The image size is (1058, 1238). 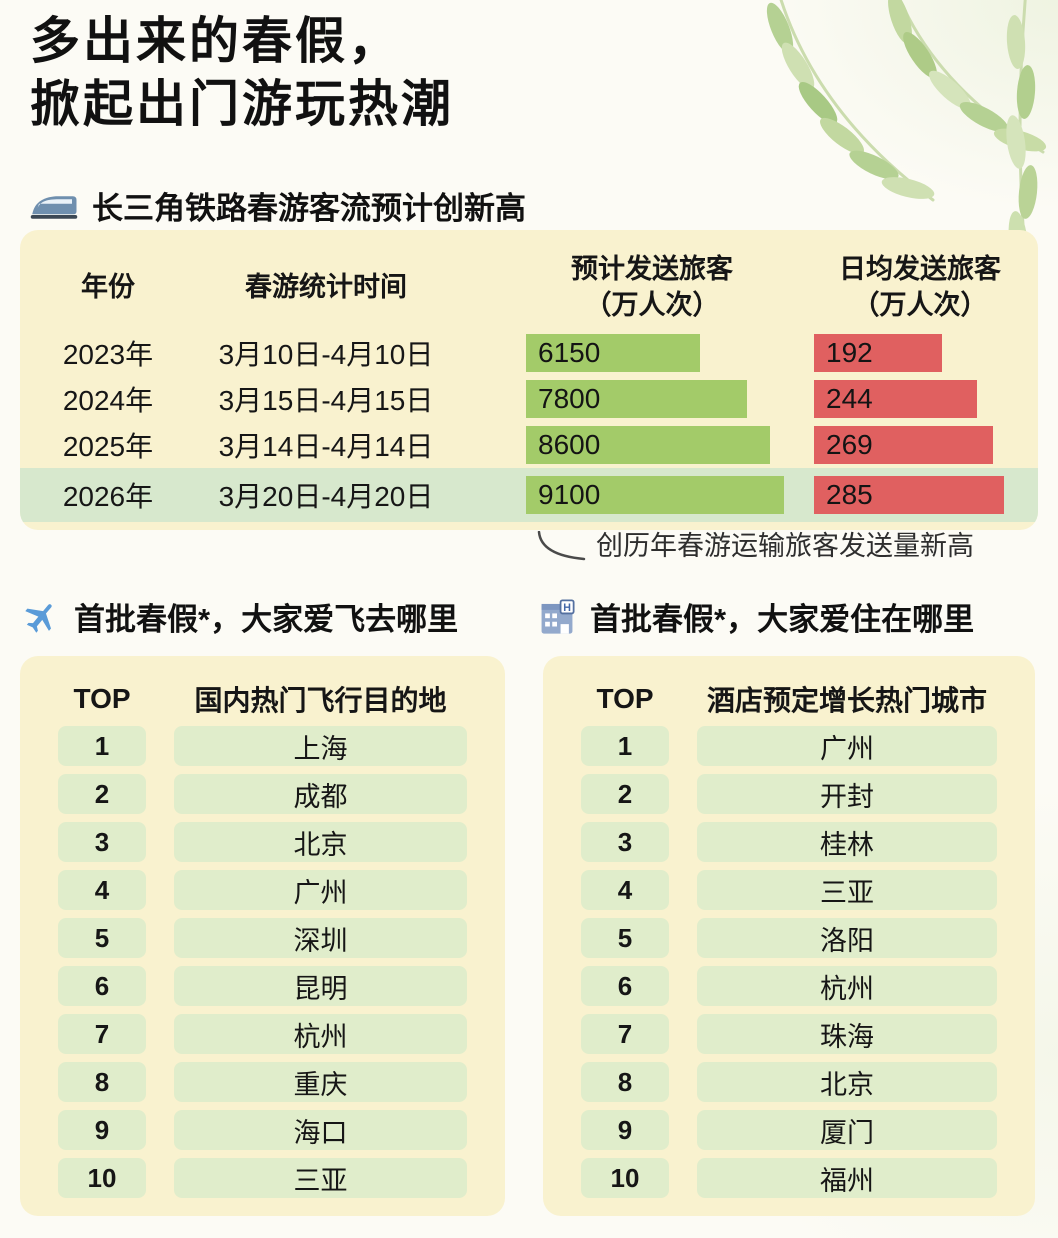 What do you see at coordinates (41, 617) in the screenshot?
I see `airplane-icon` at bounding box center [41, 617].